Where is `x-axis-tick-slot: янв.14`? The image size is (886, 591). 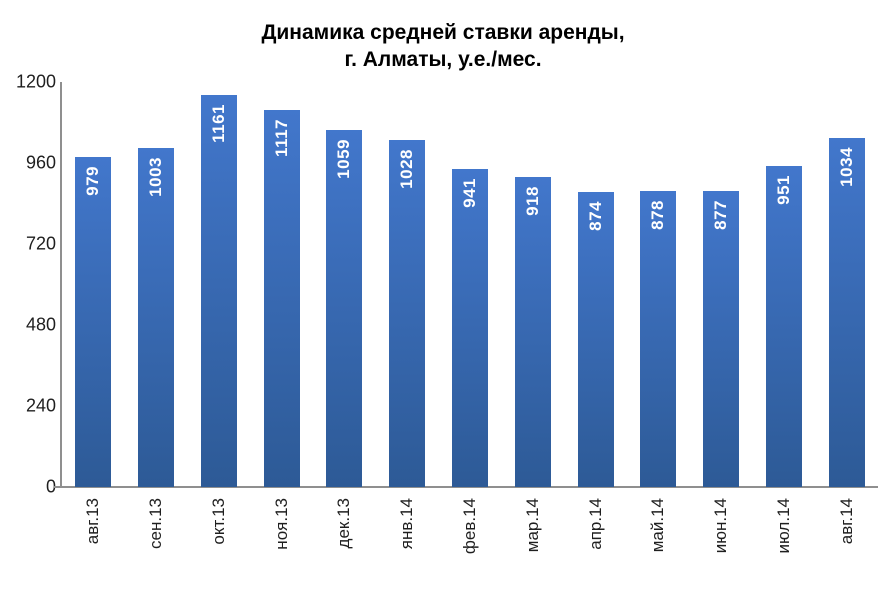
x-axis-tick-slot: янв.14 is located at coordinates (407, 526).